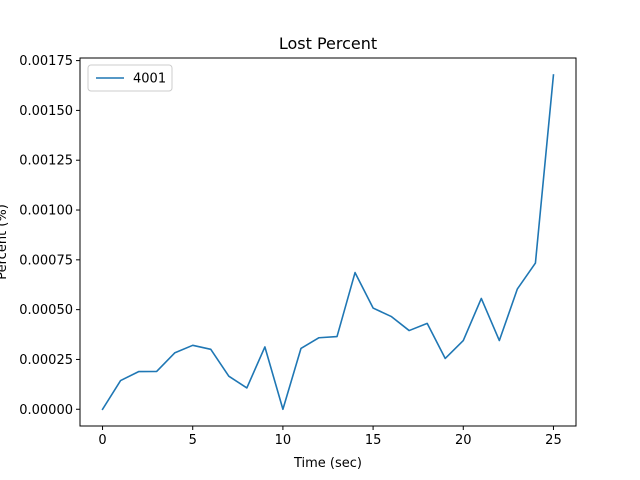 The width and height of the screenshot is (640, 480). Describe the element at coordinates (102, 440) in the screenshot. I see `x-tick-label: 0` at that location.